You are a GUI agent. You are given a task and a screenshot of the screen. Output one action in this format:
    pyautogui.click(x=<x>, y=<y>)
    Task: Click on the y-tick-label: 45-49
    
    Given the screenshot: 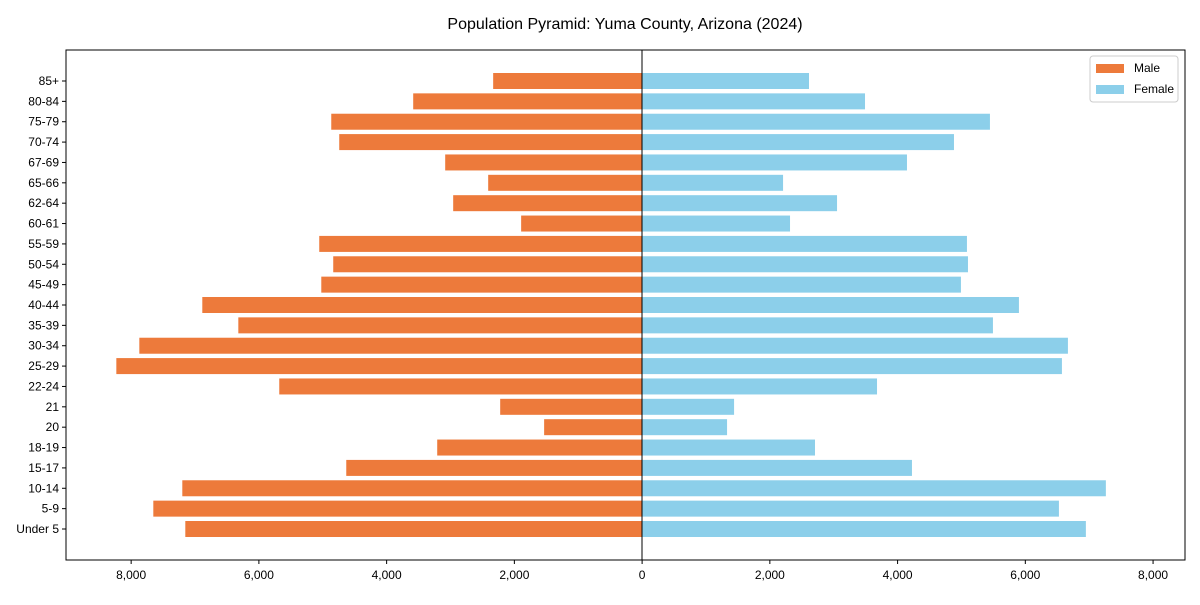 What is the action you would take?
    pyautogui.click(x=43, y=285)
    